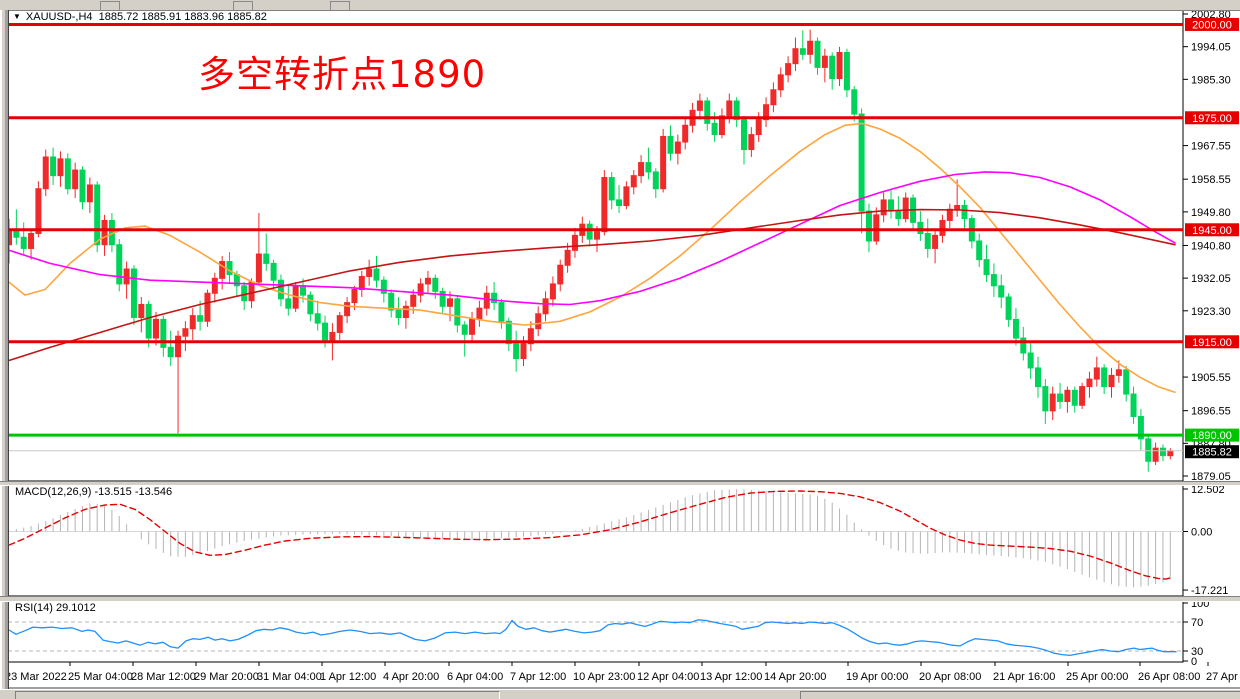 Image resolution: width=1240 pixels, height=699 pixels. I want to click on svg-text: 1940.80, so click(1211, 246).